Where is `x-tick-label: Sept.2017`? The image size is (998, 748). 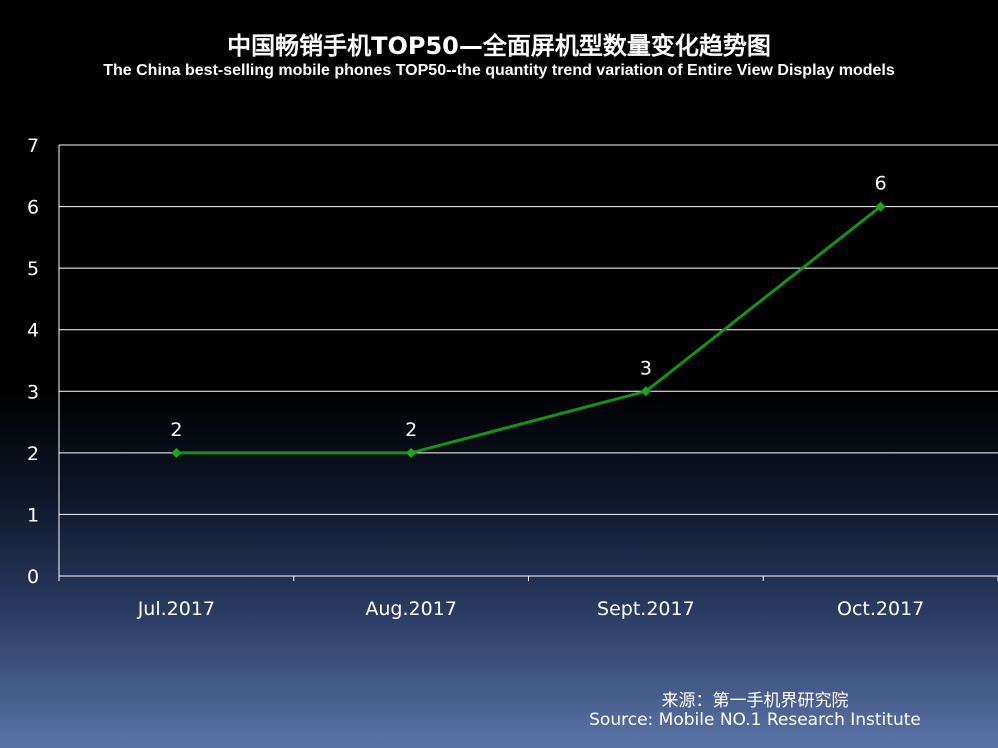
x-tick-label: Sept.2017 is located at coordinates (646, 609).